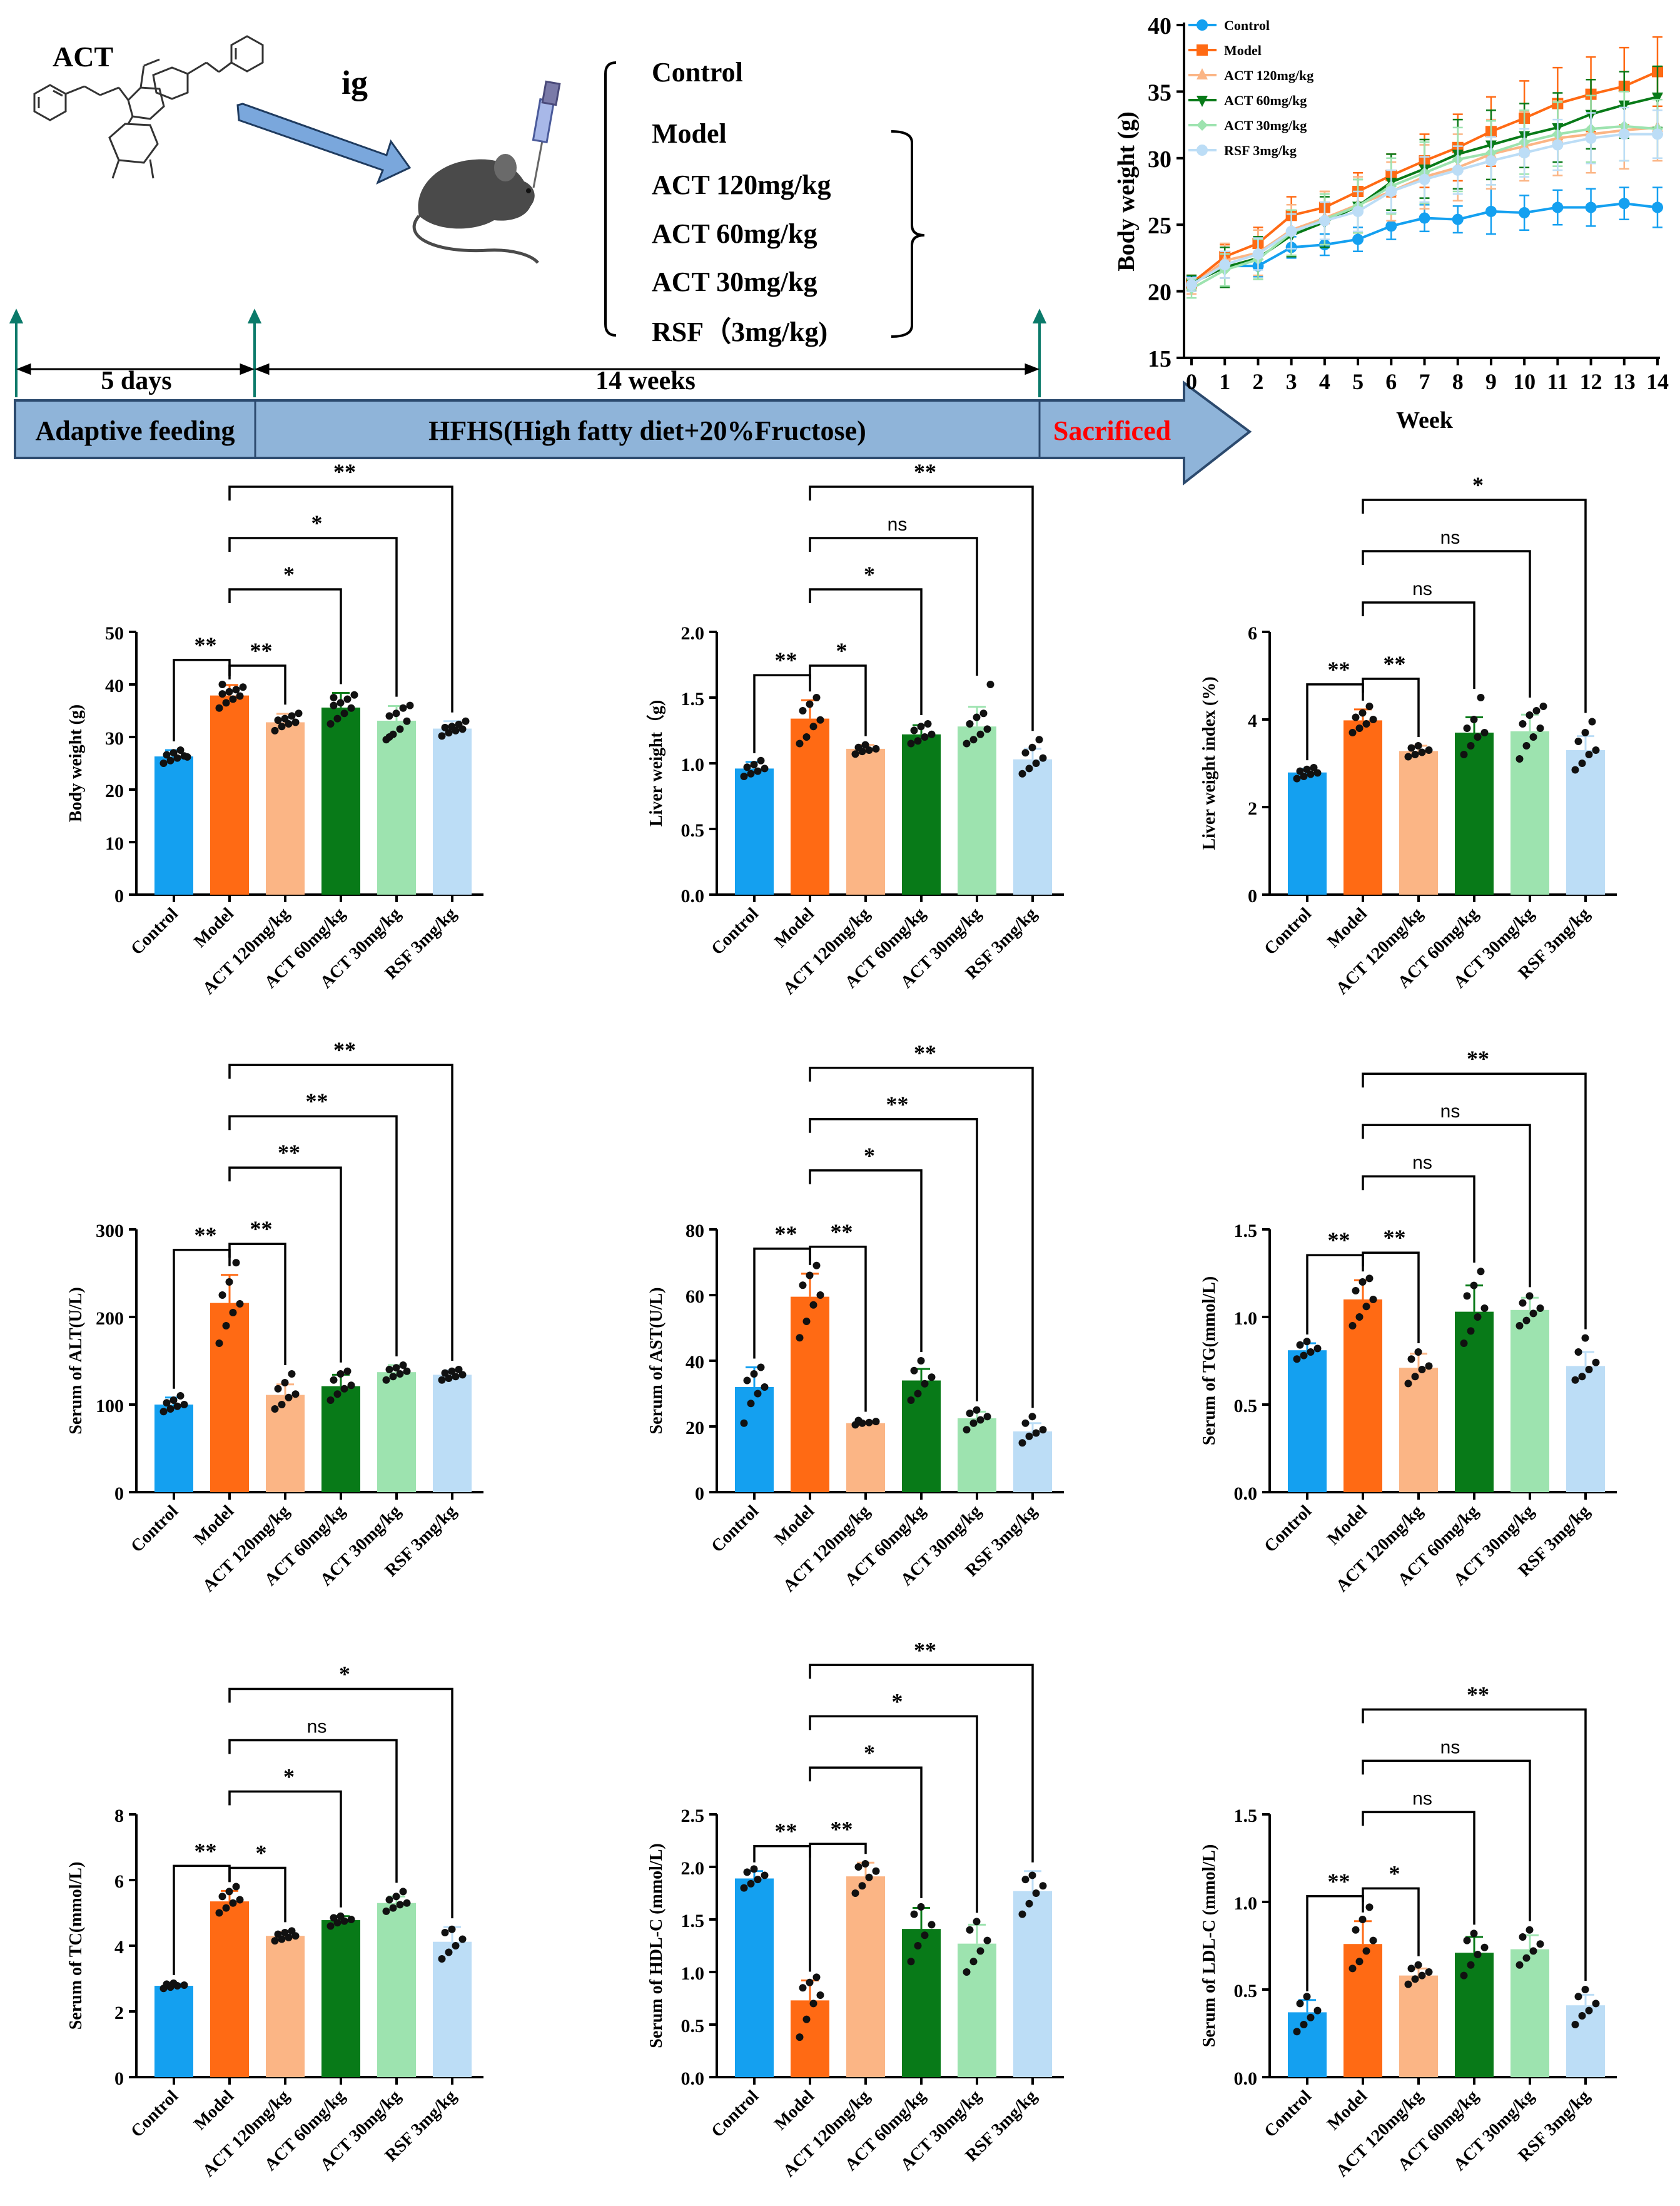 The image size is (1680, 2206). I want to click on x-tick-label: 6, so click(1391, 381).